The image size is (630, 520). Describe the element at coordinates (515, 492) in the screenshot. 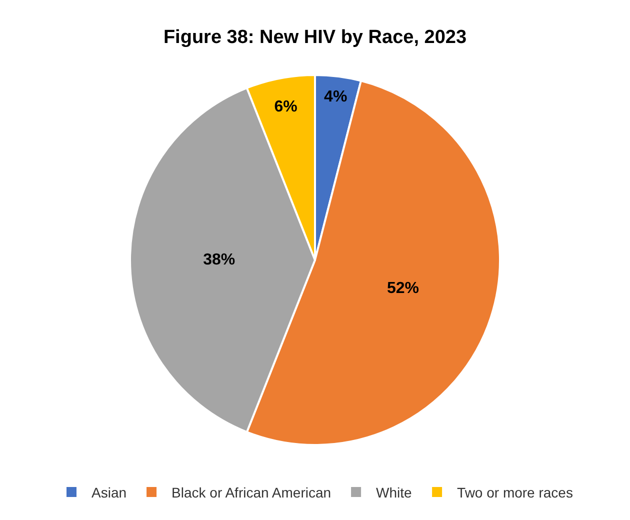

I see `legend-label: Two or more races` at that location.